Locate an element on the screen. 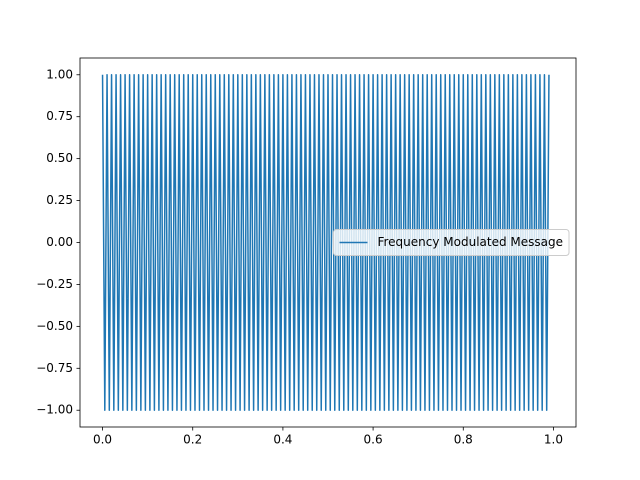  x-tick-label: 1.0 is located at coordinates (553, 440).